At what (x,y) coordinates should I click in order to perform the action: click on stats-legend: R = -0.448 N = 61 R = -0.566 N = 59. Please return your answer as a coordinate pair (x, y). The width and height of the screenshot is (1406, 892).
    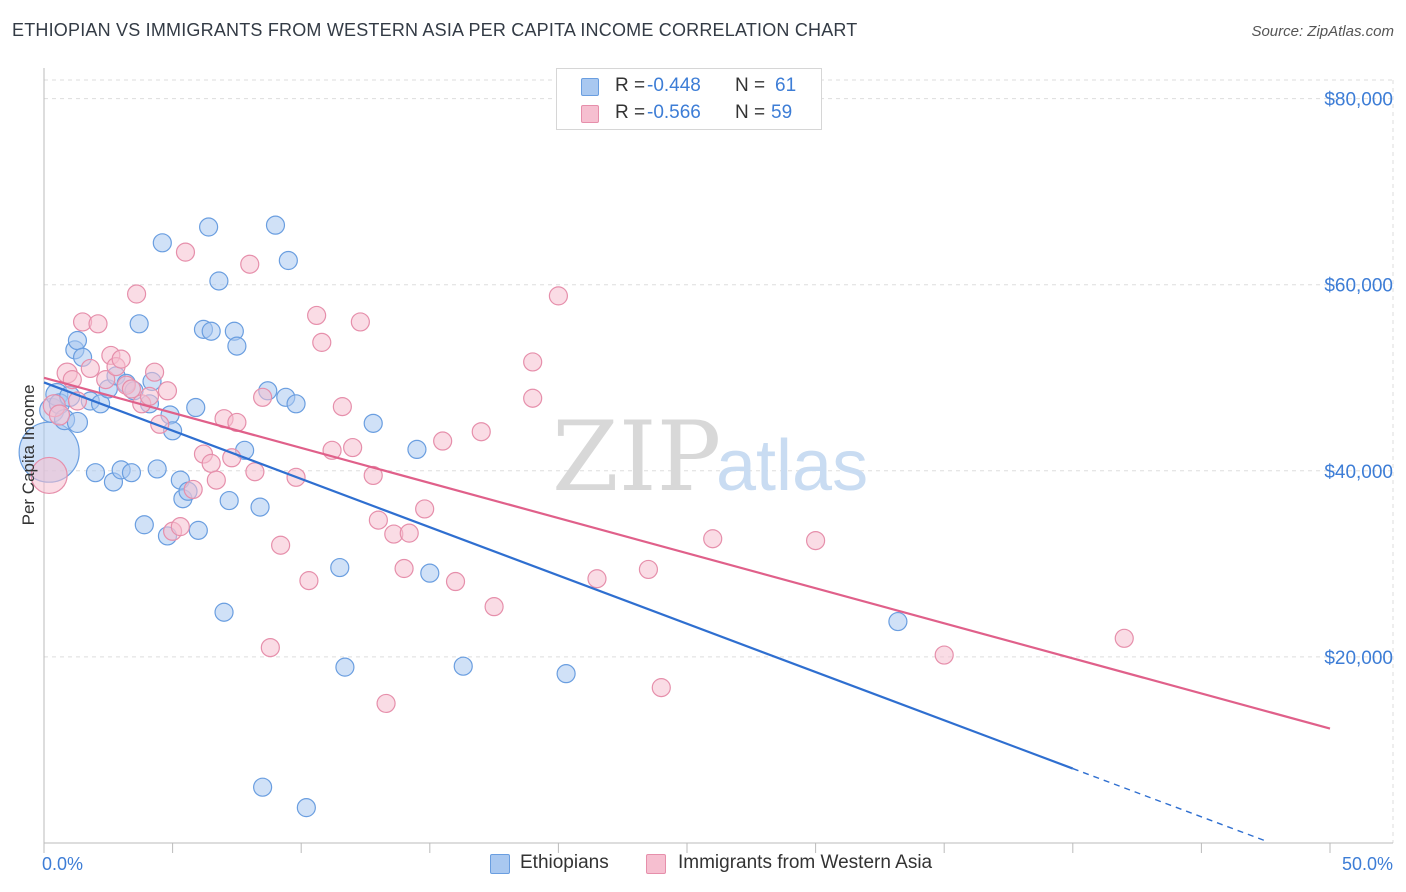
    Looking at the image, I should click on (689, 99).